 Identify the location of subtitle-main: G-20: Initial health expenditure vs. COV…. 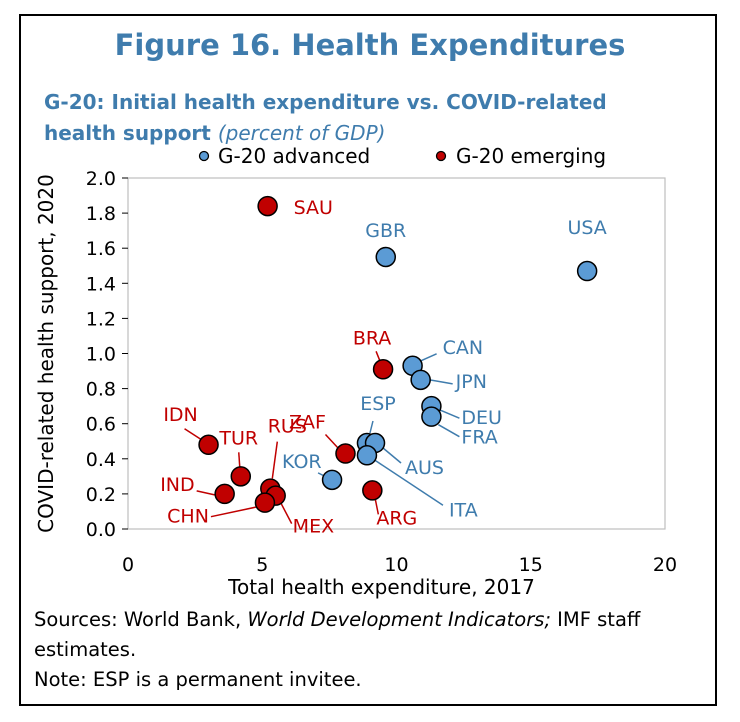
(325, 117).